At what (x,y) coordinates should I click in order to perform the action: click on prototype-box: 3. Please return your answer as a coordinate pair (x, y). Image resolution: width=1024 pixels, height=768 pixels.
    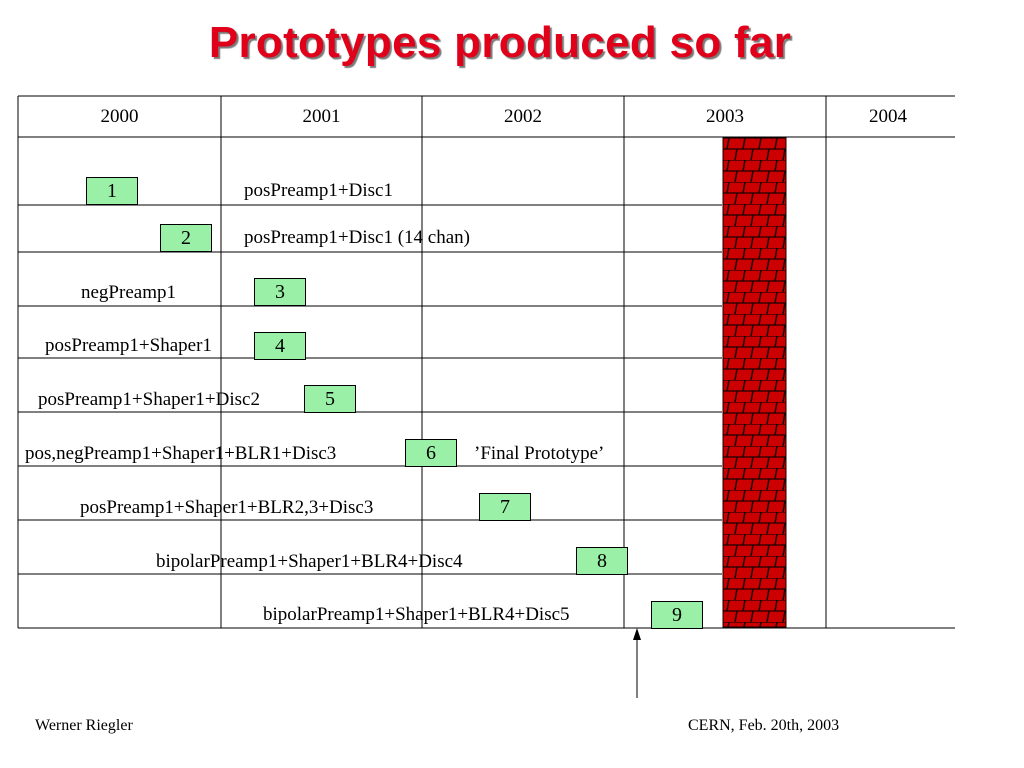
    Looking at the image, I should click on (280, 292).